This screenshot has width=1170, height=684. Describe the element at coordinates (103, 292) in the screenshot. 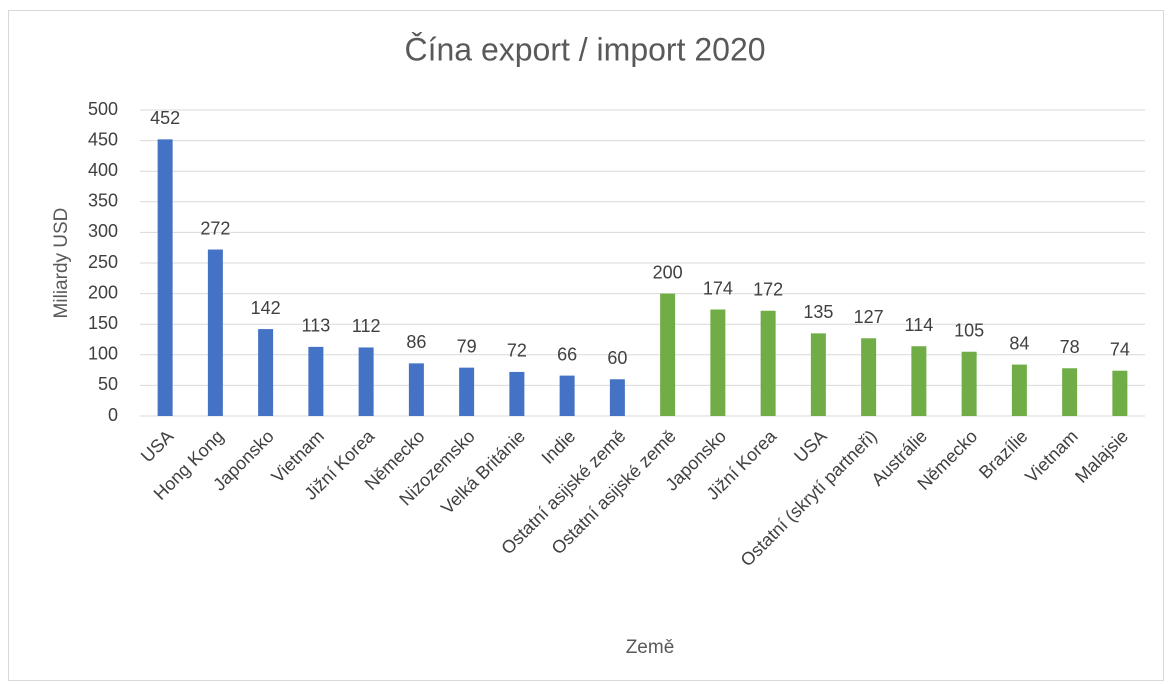

I see `y-tick-label: 200` at that location.